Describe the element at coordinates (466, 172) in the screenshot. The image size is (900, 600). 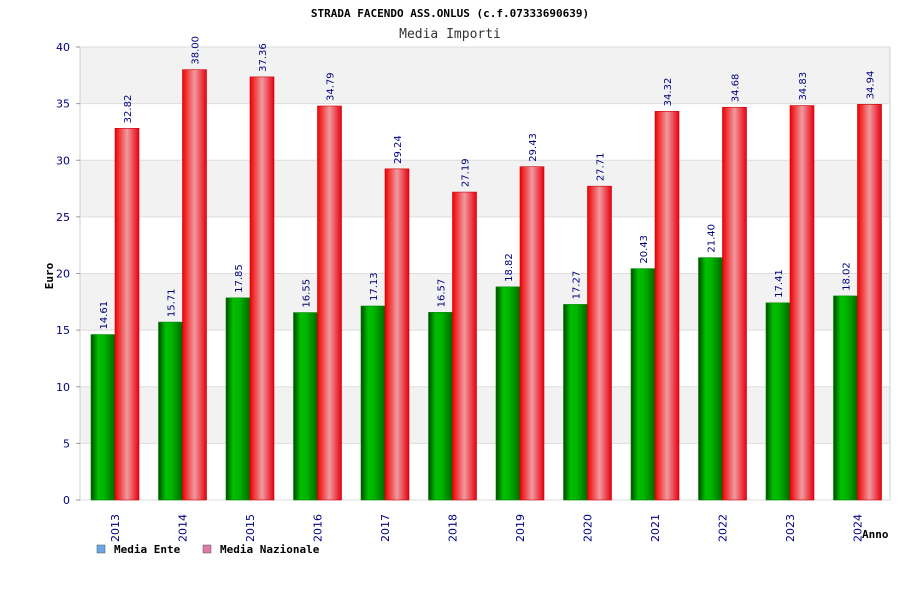
I see `data-label: 27.19` at that location.